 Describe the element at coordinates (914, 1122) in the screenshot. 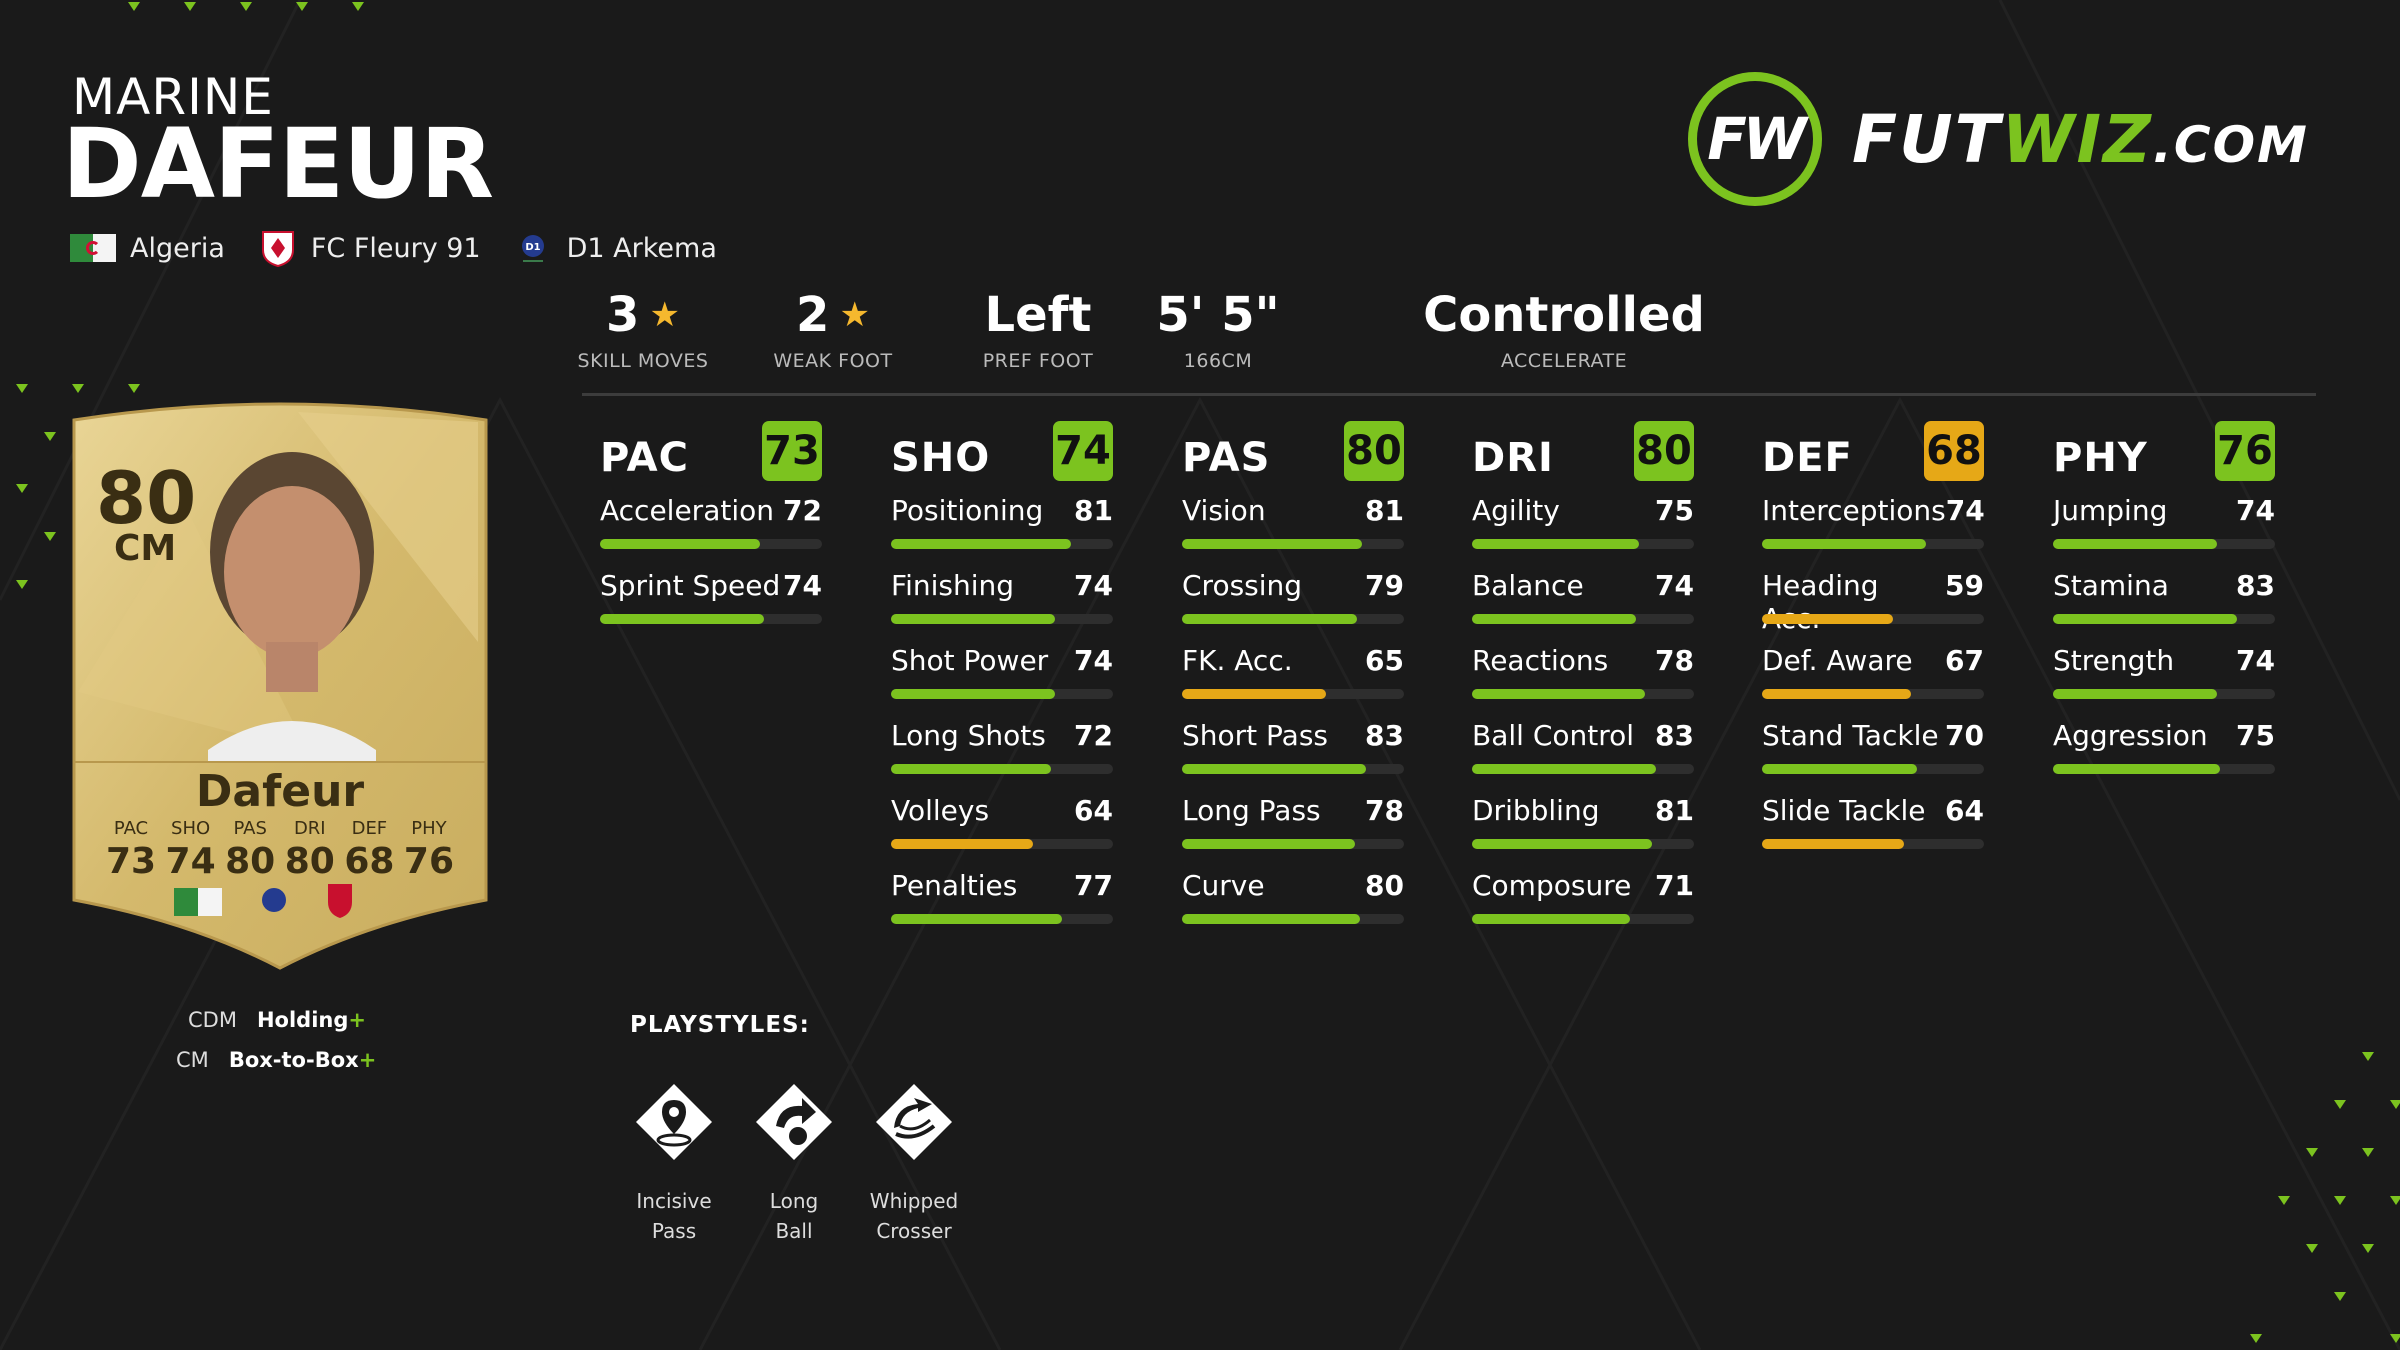

I see `whipped-crosser-icon` at that location.